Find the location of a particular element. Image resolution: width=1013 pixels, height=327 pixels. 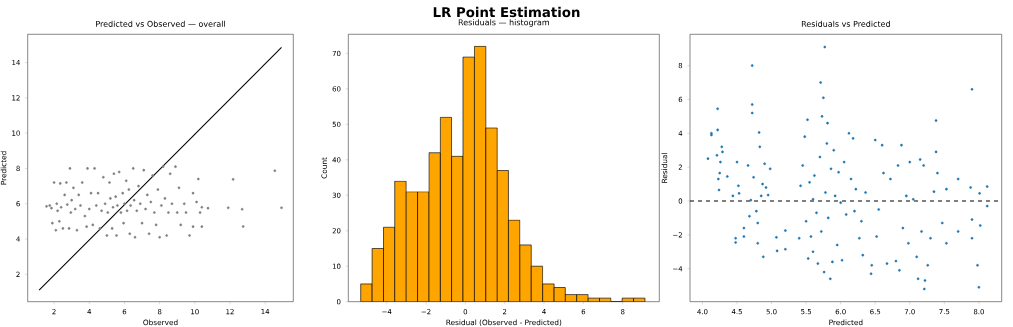

chart-title: Residuals — histogram is located at coordinates (503, 23).